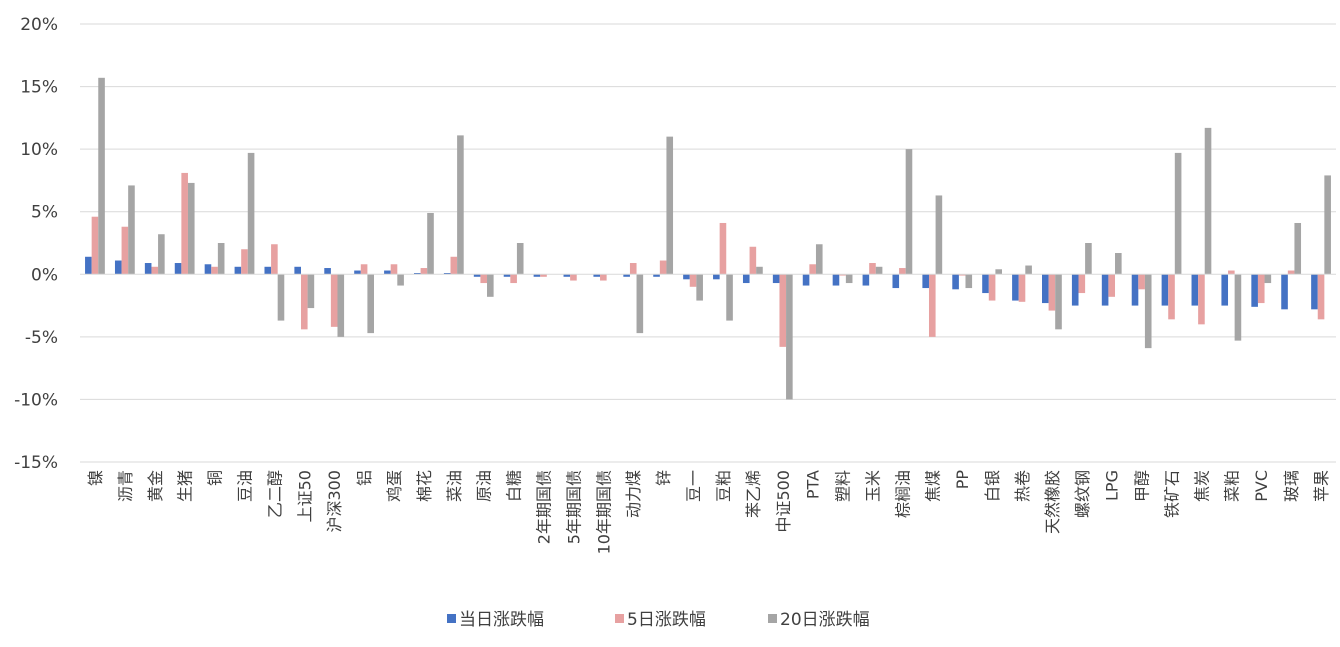 Image resolution: width=1340 pixels, height=647 pixels. I want to click on category-label: 动力煤, so click(633, 494).